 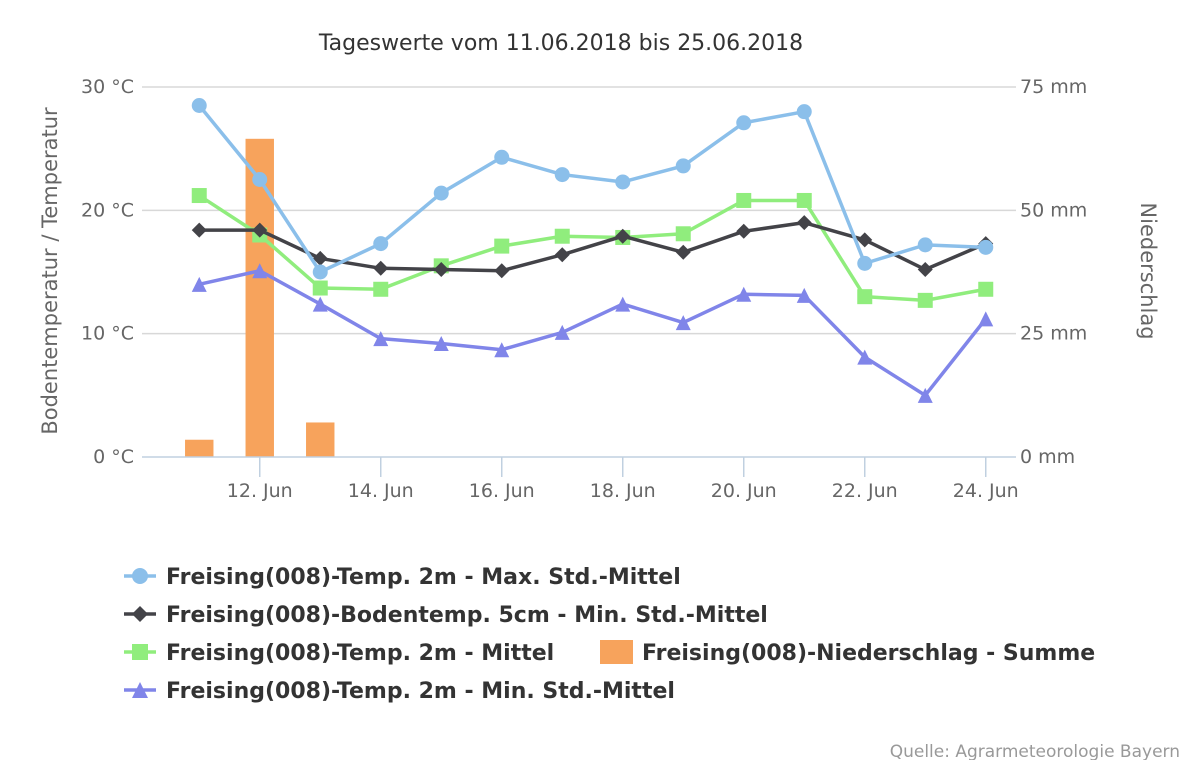 I want to click on legend-item: Freising(008)-Temp. 2m - Mittel, so click(x=339, y=653).